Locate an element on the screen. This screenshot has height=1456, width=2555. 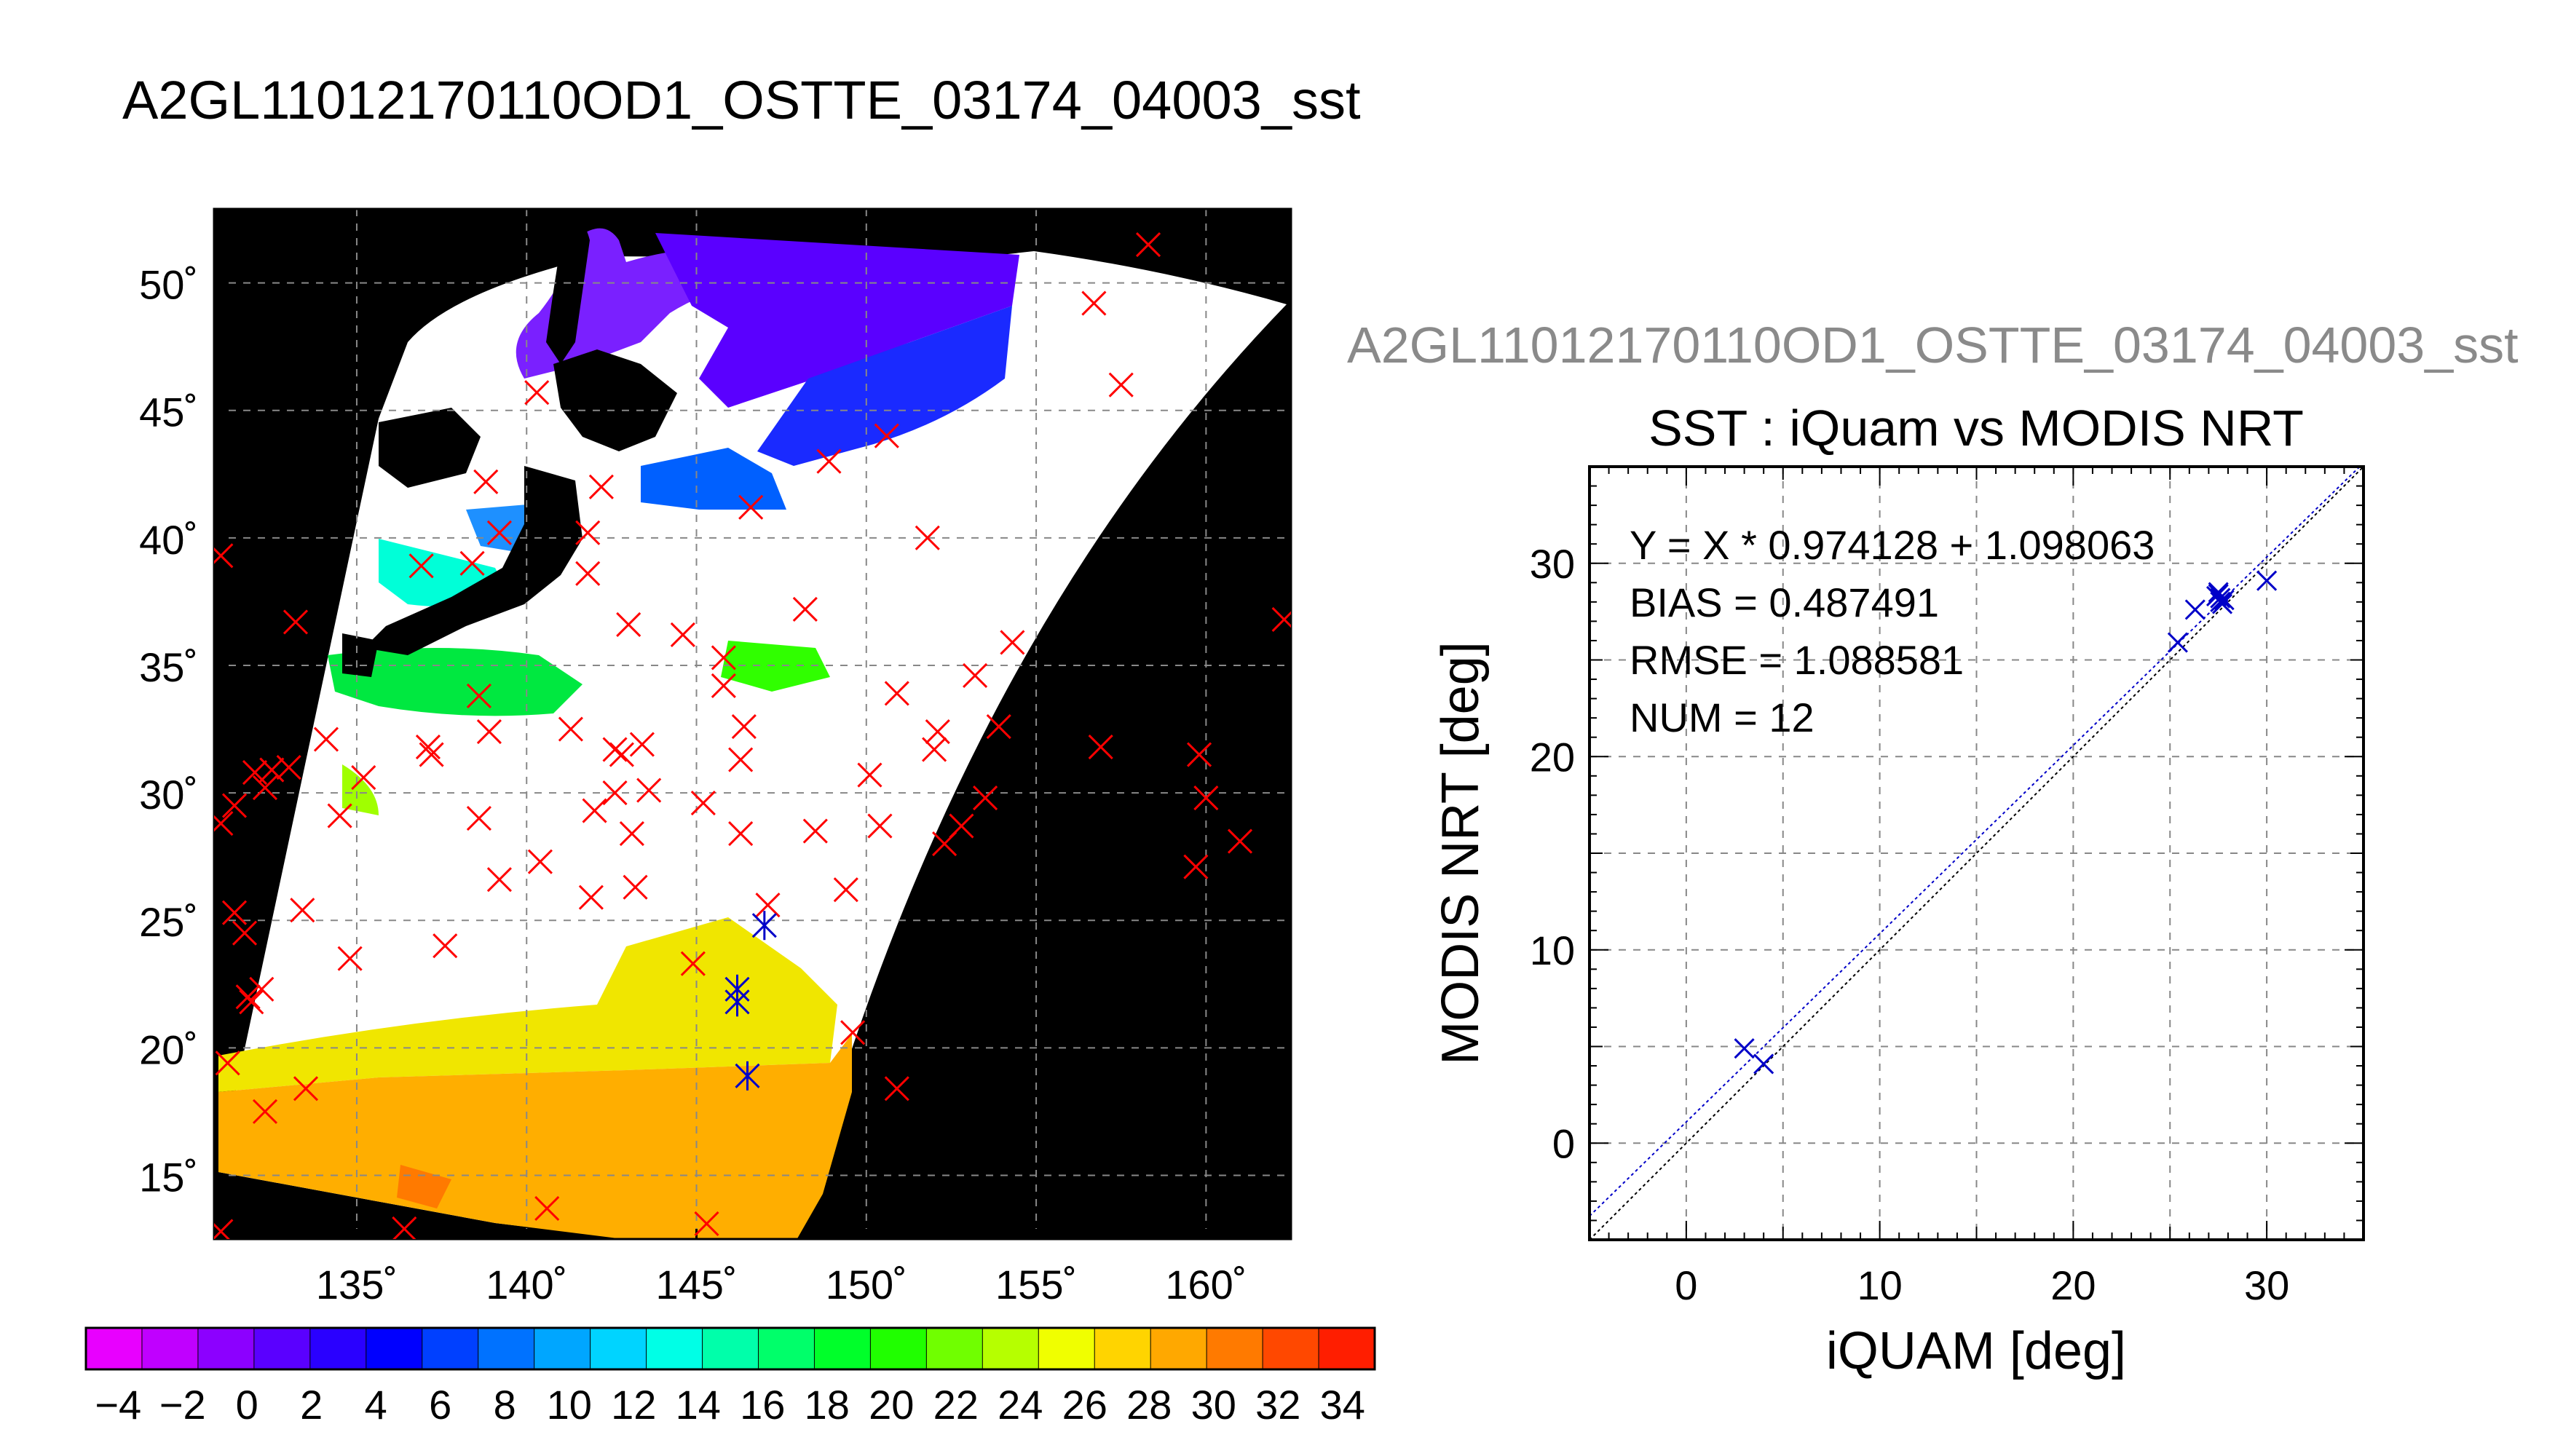
scatter-annotation: RMSE = 1.088581 is located at coordinates (1797, 660).